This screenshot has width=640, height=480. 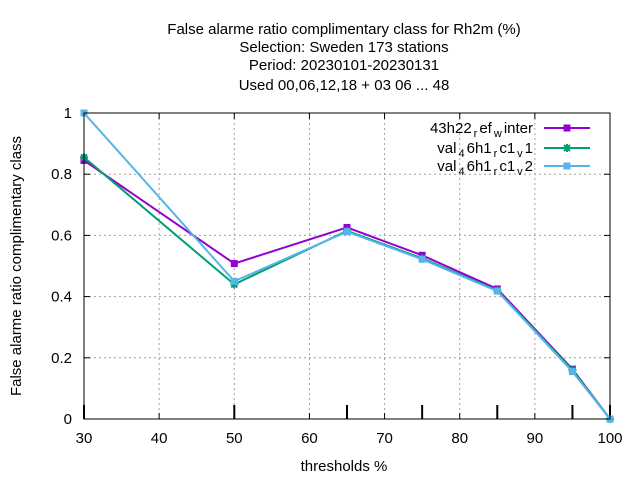 What do you see at coordinates (344, 466) in the screenshot?
I see `x-axis-label: thresholds %` at bounding box center [344, 466].